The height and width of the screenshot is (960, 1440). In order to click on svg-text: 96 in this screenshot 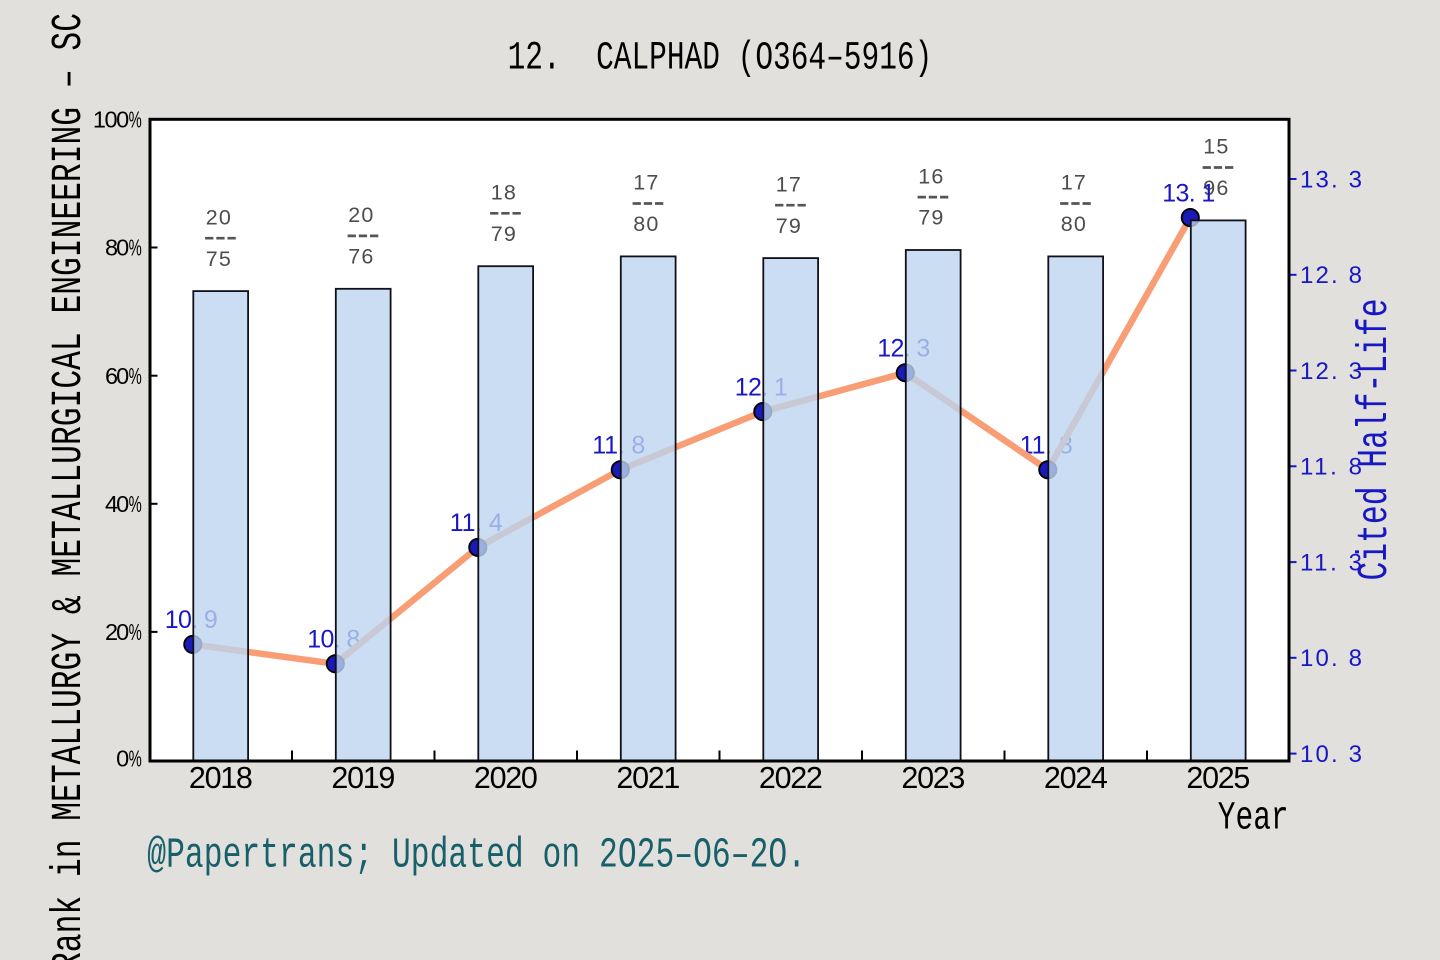, I will do `click(1215, 188)`.